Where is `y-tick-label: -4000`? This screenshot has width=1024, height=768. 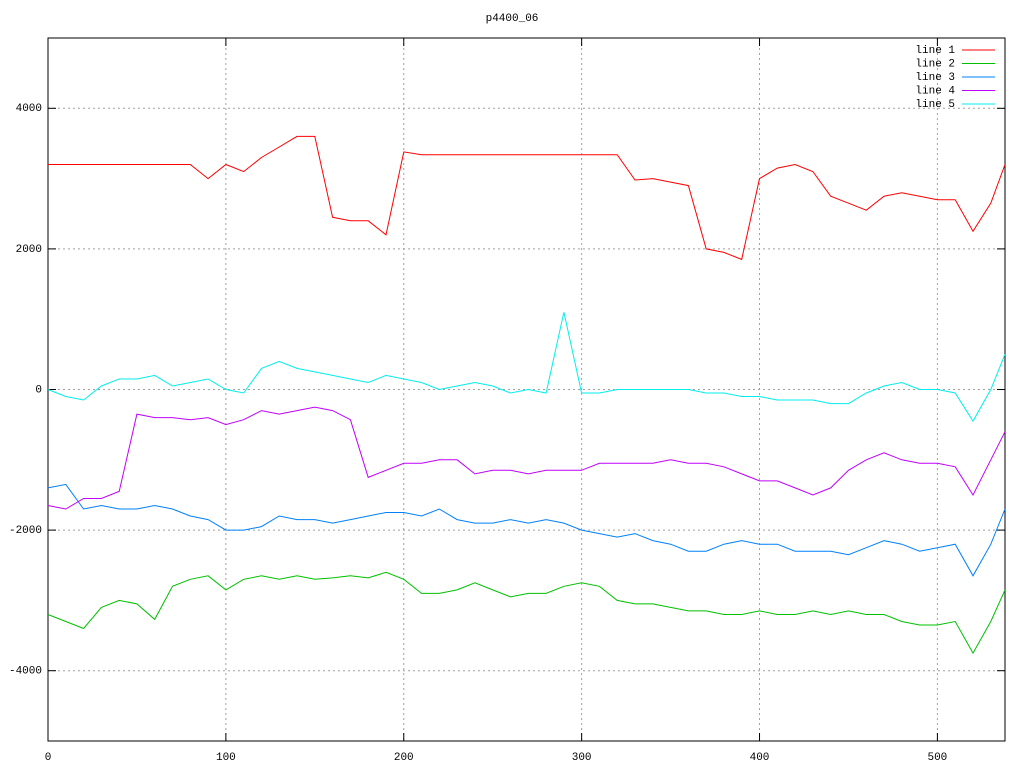 y-tick-label: -4000 is located at coordinates (25, 672).